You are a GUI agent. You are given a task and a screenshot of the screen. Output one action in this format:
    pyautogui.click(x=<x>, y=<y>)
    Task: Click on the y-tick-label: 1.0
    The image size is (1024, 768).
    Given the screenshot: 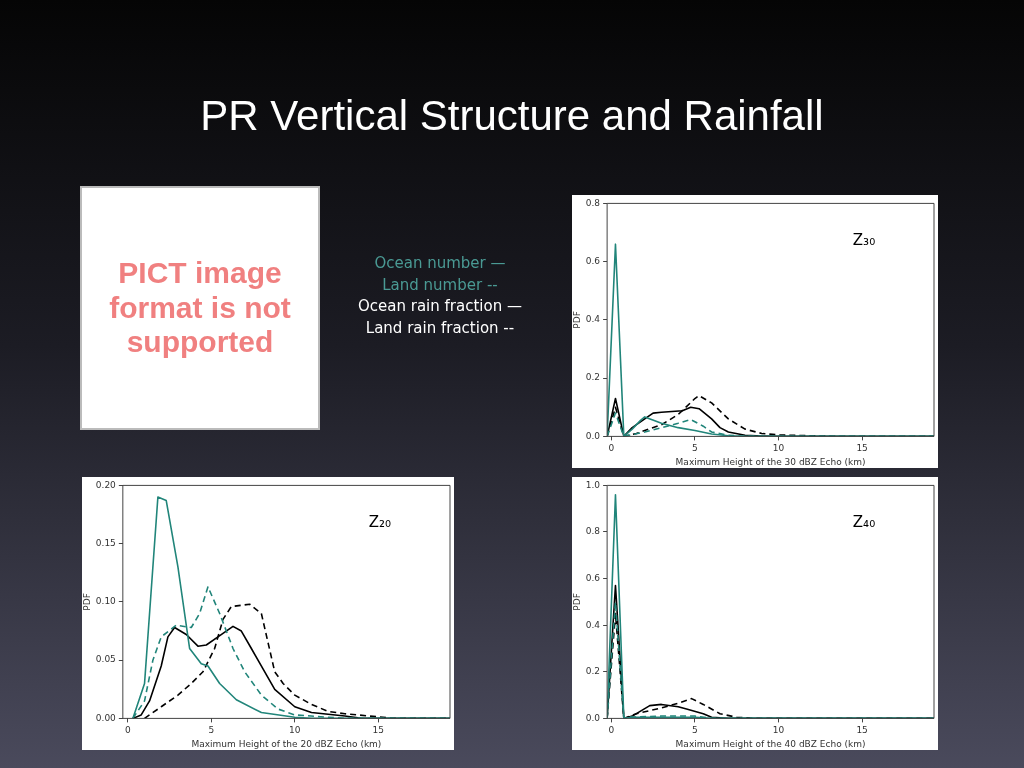 What is the action you would take?
    pyautogui.click(x=593, y=484)
    